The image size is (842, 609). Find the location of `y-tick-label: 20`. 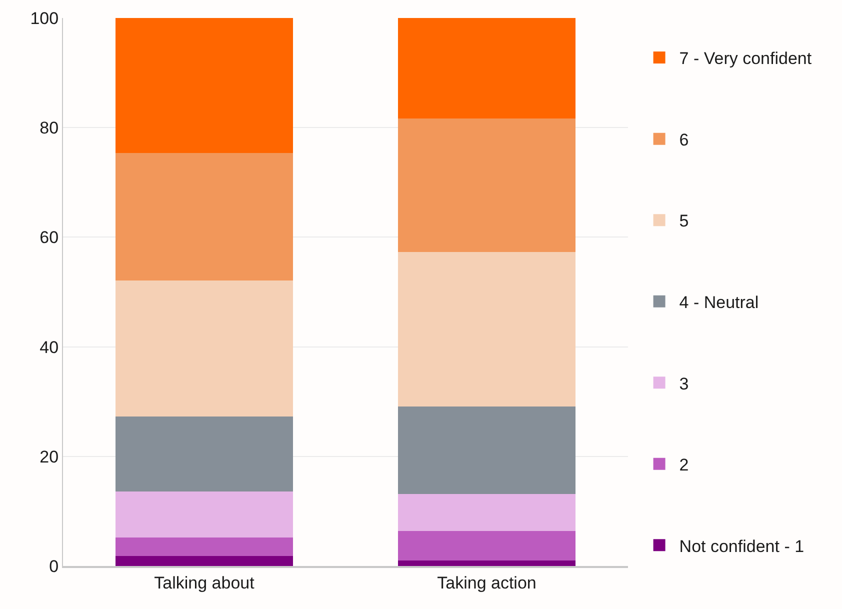

y-tick-label: 20 is located at coordinates (49, 456).